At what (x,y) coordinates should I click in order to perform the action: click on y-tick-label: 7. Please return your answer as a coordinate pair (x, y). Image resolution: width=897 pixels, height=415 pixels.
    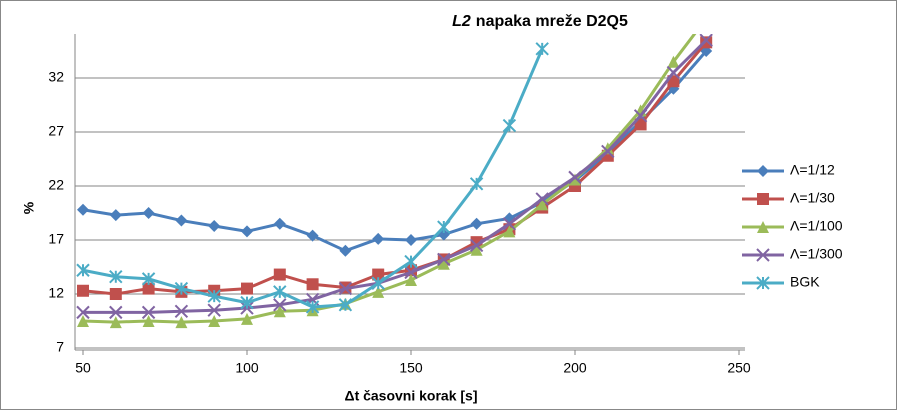
    Looking at the image, I should click on (60, 347).